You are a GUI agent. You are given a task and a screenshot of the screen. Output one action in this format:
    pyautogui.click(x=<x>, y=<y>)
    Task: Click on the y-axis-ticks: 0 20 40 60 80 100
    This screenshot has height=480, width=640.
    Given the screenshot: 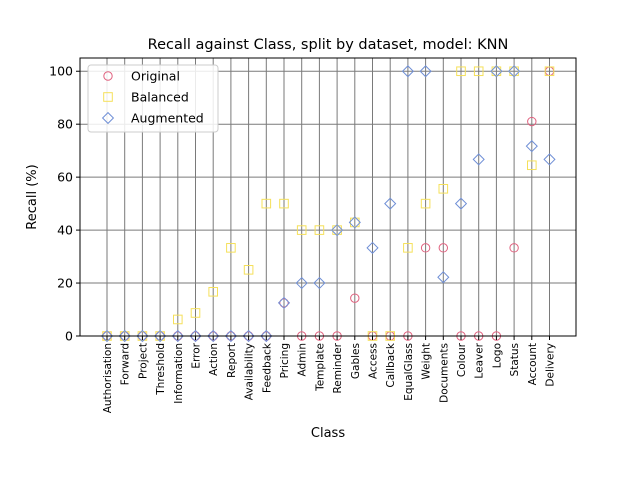 What is the action you would take?
    pyautogui.click(x=64, y=204)
    